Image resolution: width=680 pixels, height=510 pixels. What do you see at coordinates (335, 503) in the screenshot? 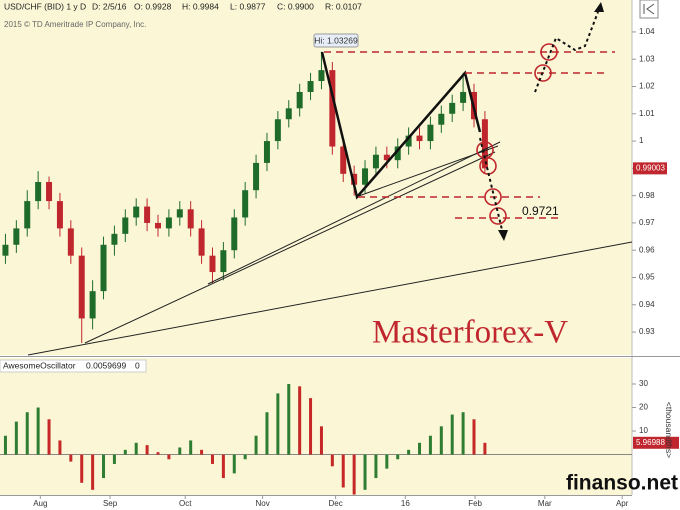
I see `x-tick-label: Dec` at bounding box center [335, 503].